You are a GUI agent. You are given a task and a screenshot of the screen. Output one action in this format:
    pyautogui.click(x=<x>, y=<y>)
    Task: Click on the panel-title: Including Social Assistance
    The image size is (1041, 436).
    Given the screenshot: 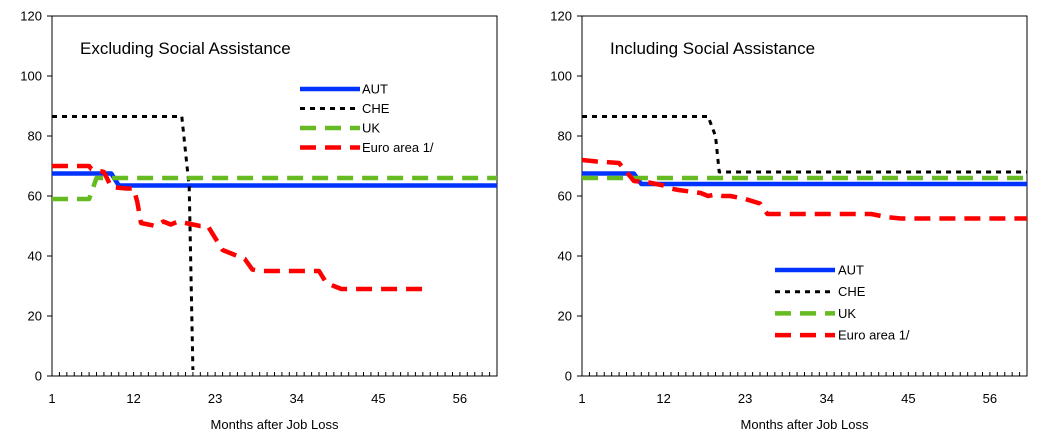 What is the action you would take?
    pyautogui.click(x=712, y=48)
    